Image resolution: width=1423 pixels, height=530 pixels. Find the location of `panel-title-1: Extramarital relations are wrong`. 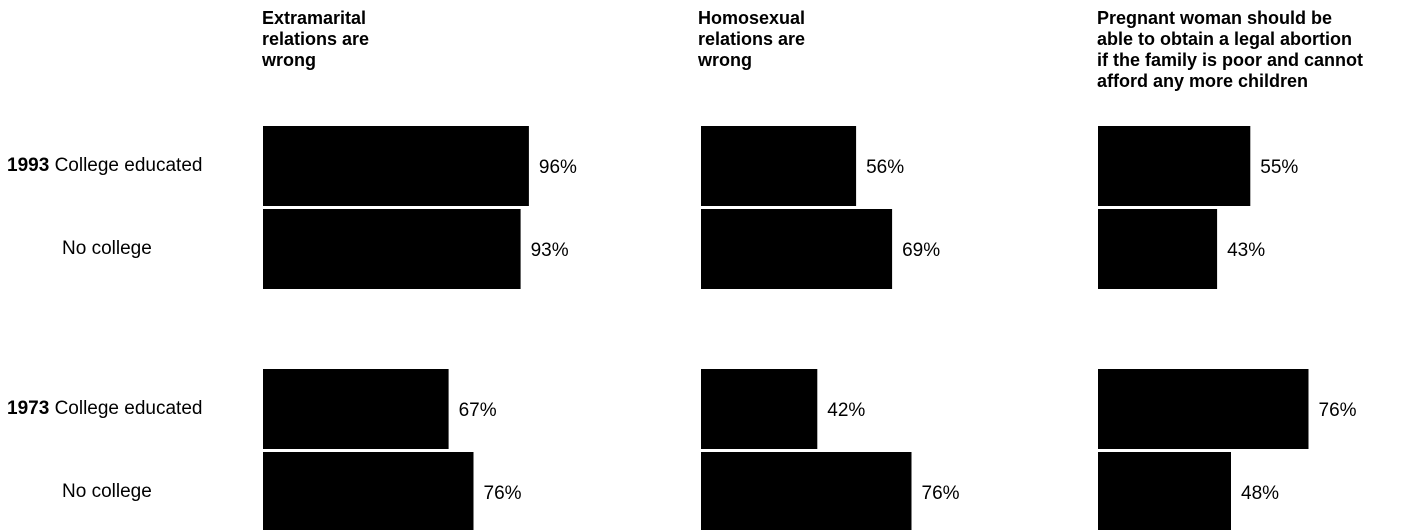

panel-title-1: Extramarital relations are wrong is located at coordinates (315, 39).